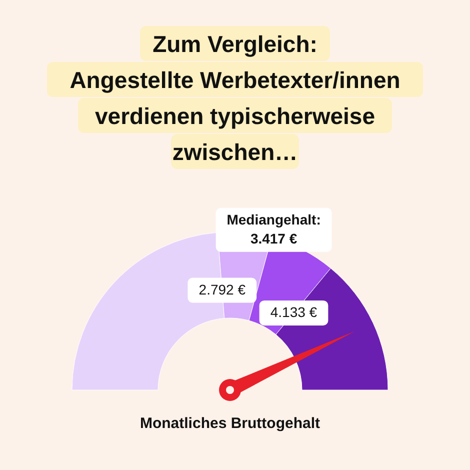 The height and width of the screenshot is (470, 470). What do you see at coordinates (230, 423) in the screenshot?
I see `text: Monatliches Bruttogehalt` at bounding box center [230, 423].